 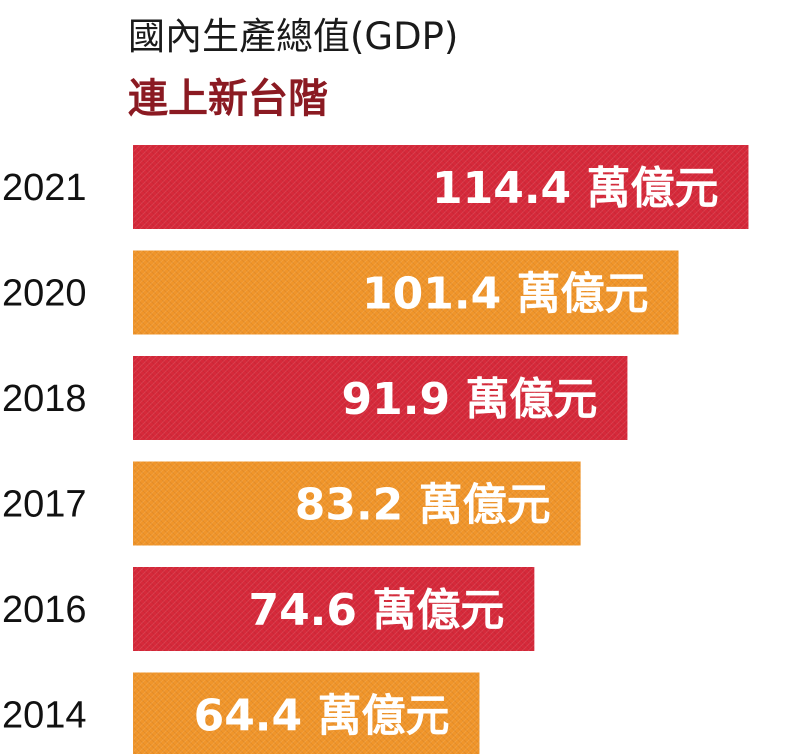 I want to click on category-label: 2021, so click(x=44, y=188).